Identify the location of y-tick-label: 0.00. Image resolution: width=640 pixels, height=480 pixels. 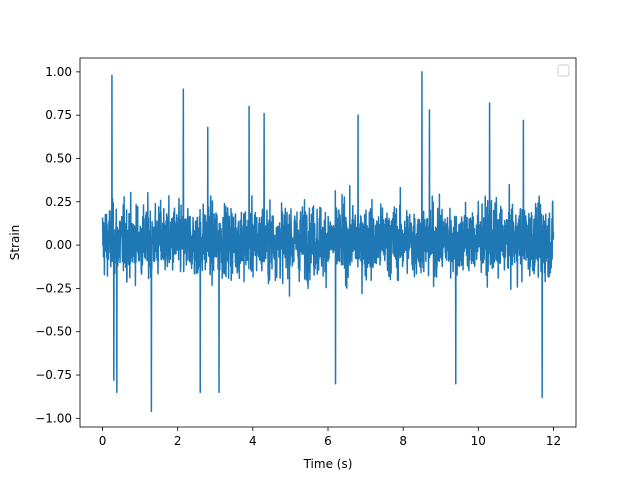
(58, 245).